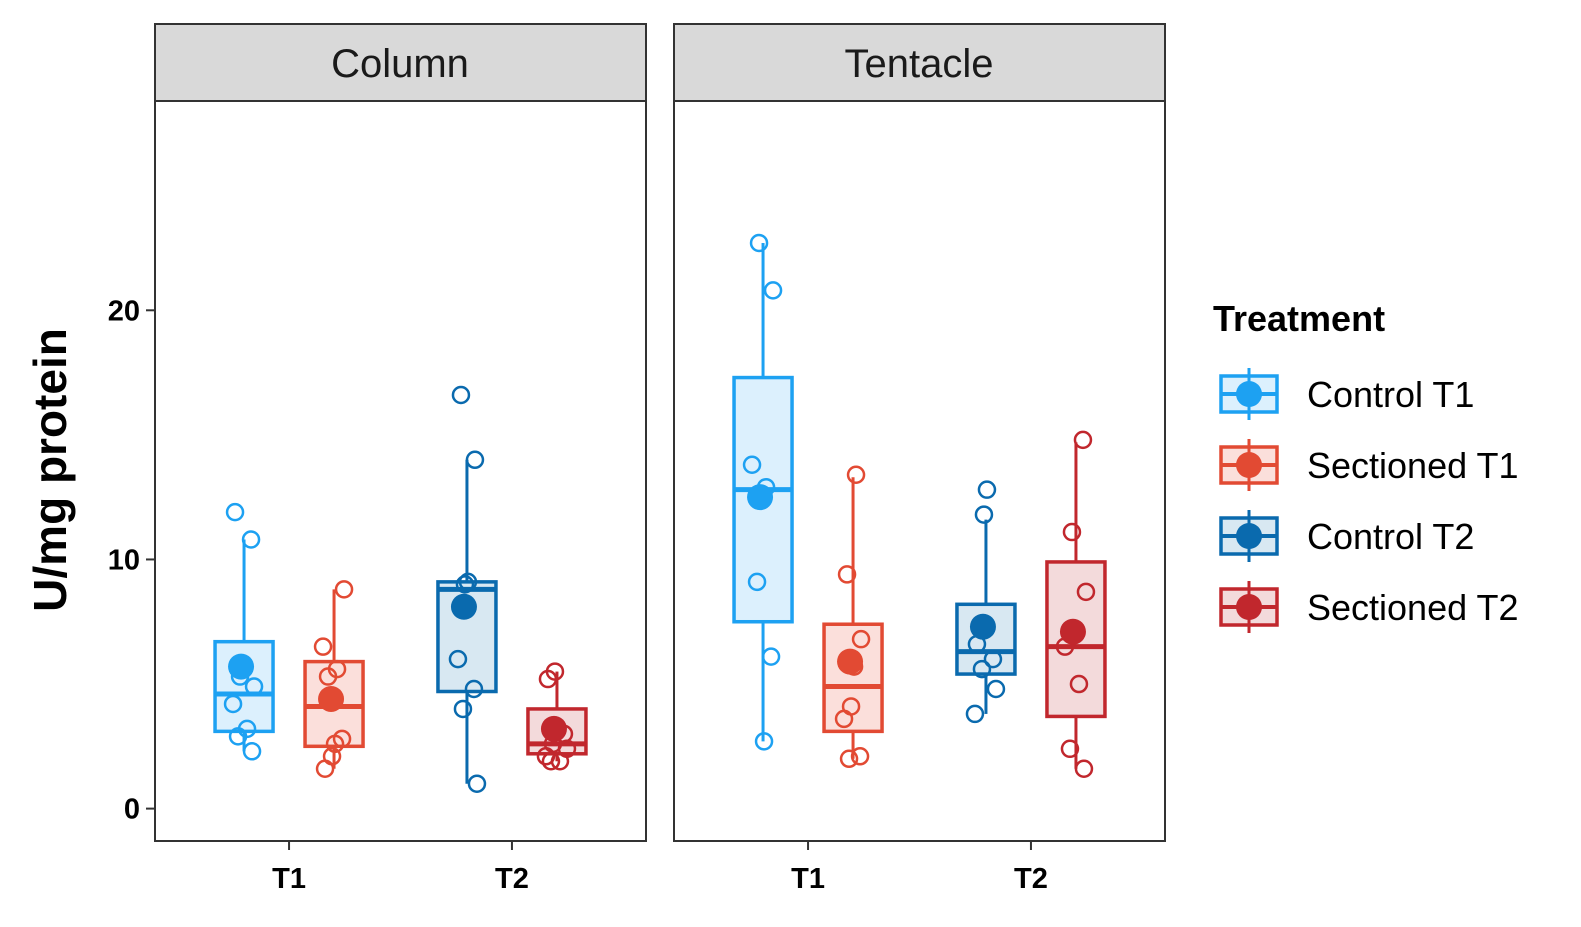  I want to click on legend-item: Sectioned T2, so click(1368, 607).